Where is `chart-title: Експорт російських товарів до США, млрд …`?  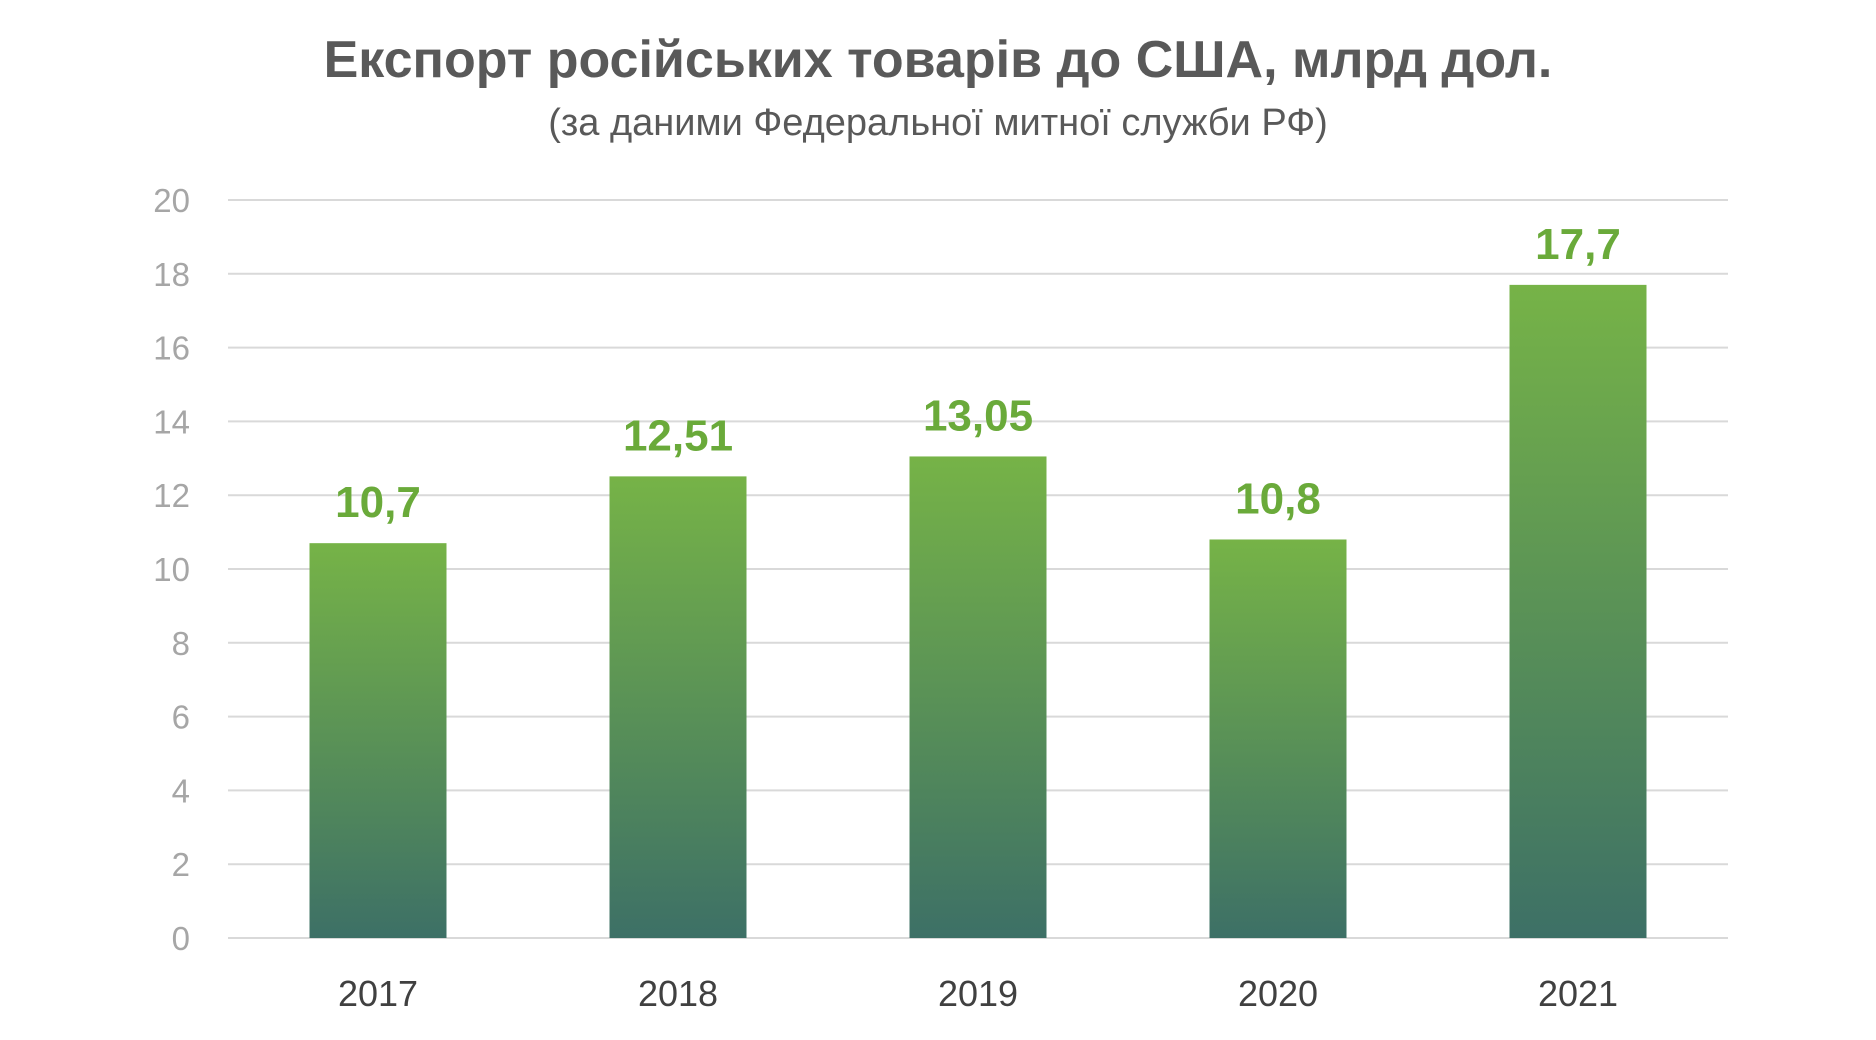 chart-title: Експорт російських товарів до США, млрд … is located at coordinates (938, 60).